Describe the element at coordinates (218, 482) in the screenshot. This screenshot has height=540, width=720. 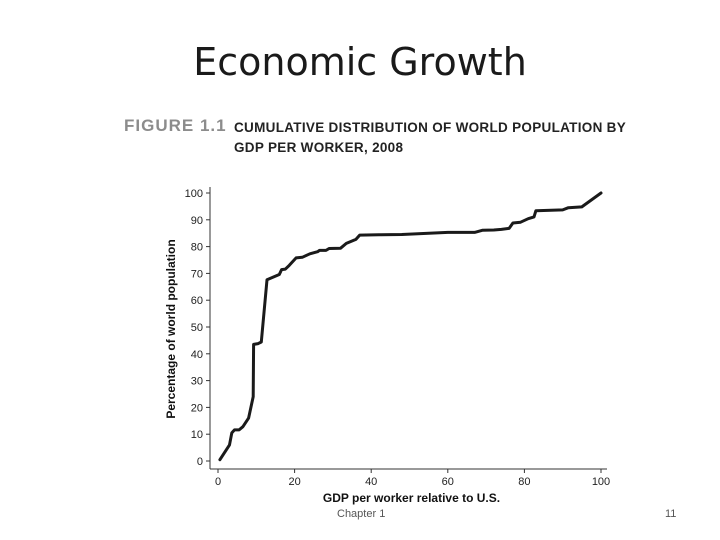
I see `x-tick-label: 0` at that location.